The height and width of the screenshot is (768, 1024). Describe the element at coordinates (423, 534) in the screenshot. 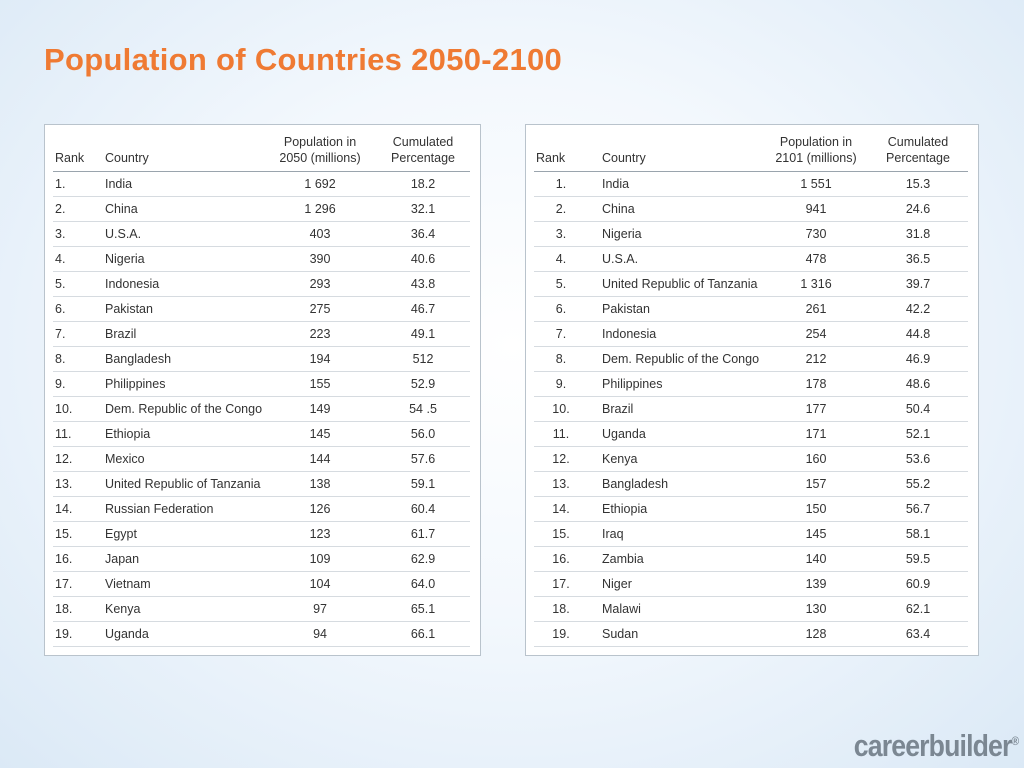

I see `cumulated-cell: 61.7` at that location.